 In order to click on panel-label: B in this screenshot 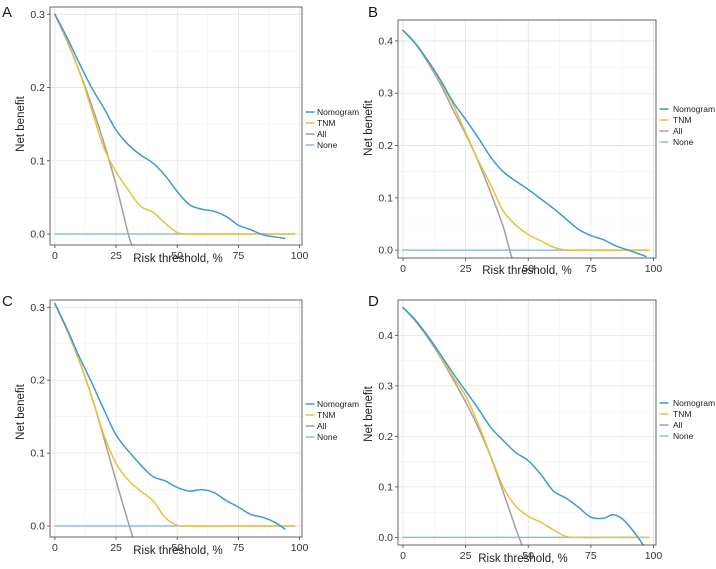, I will do `click(373, 12)`.